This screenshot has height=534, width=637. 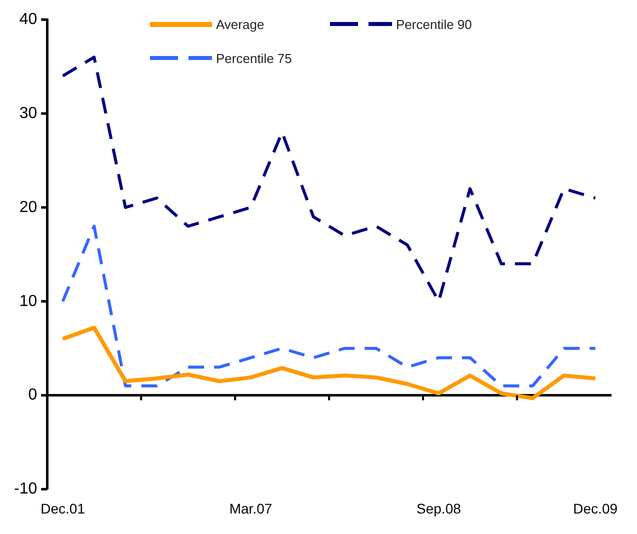 What do you see at coordinates (63, 508) in the screenshot?
I see `x-tick-label: Dec.01` at bounding box center [63, 508].